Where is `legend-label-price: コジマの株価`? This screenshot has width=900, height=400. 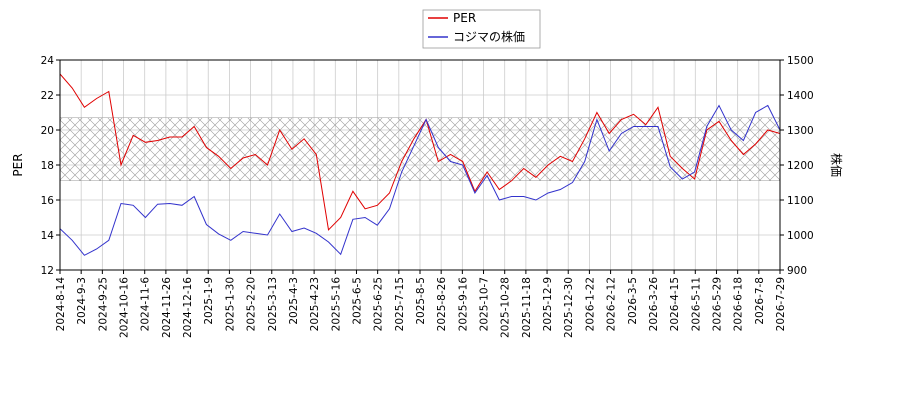
legend-label-price: コジマの株価 is located at coordinates (489, 36).